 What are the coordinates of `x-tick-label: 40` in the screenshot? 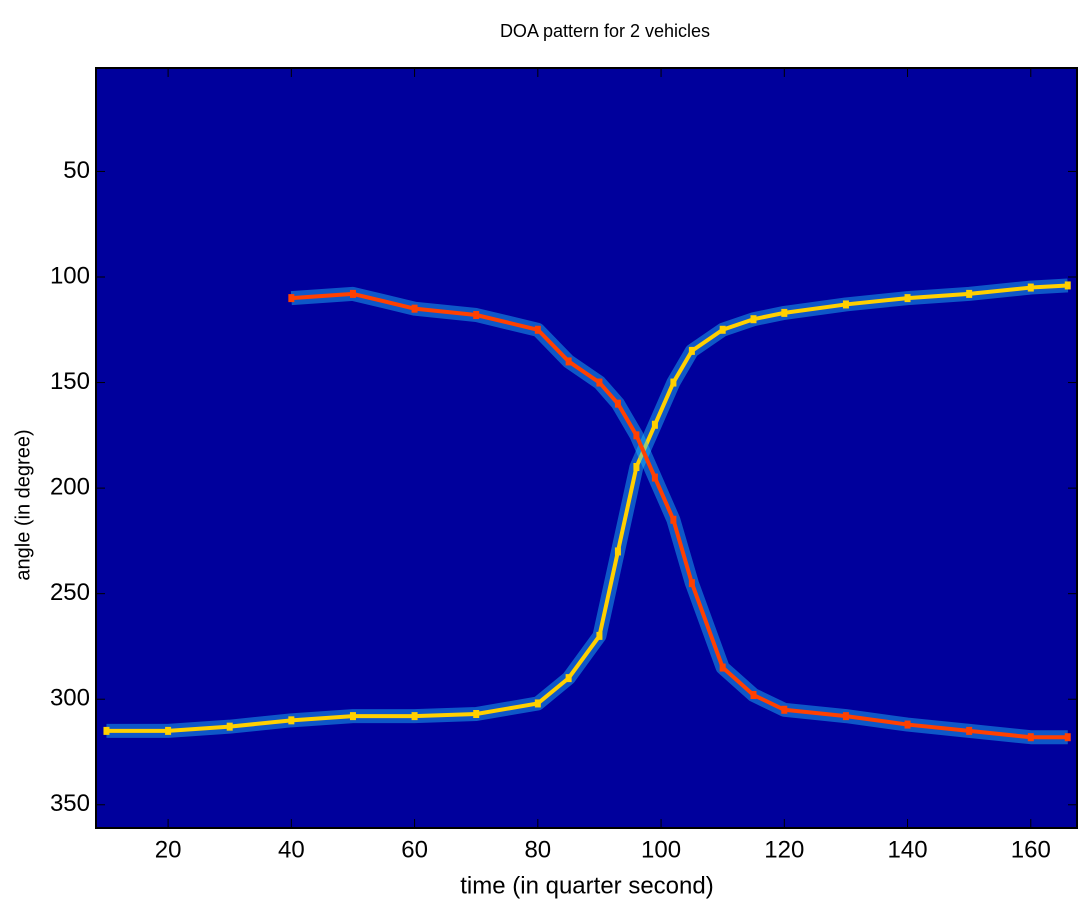 It's located at (291, 849).